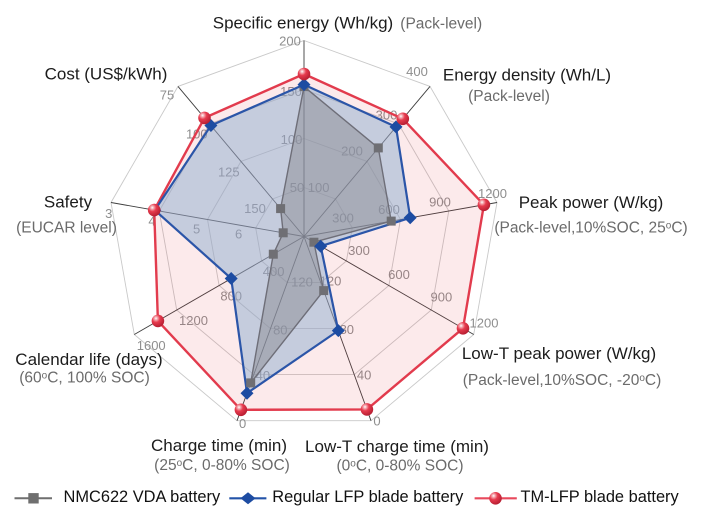 The width and height of the screenshot is (711, 530). What do you see at coordinates (151, 221) in the screenshot?
I see `svg-text: 4` at bounding box center [151, 221].